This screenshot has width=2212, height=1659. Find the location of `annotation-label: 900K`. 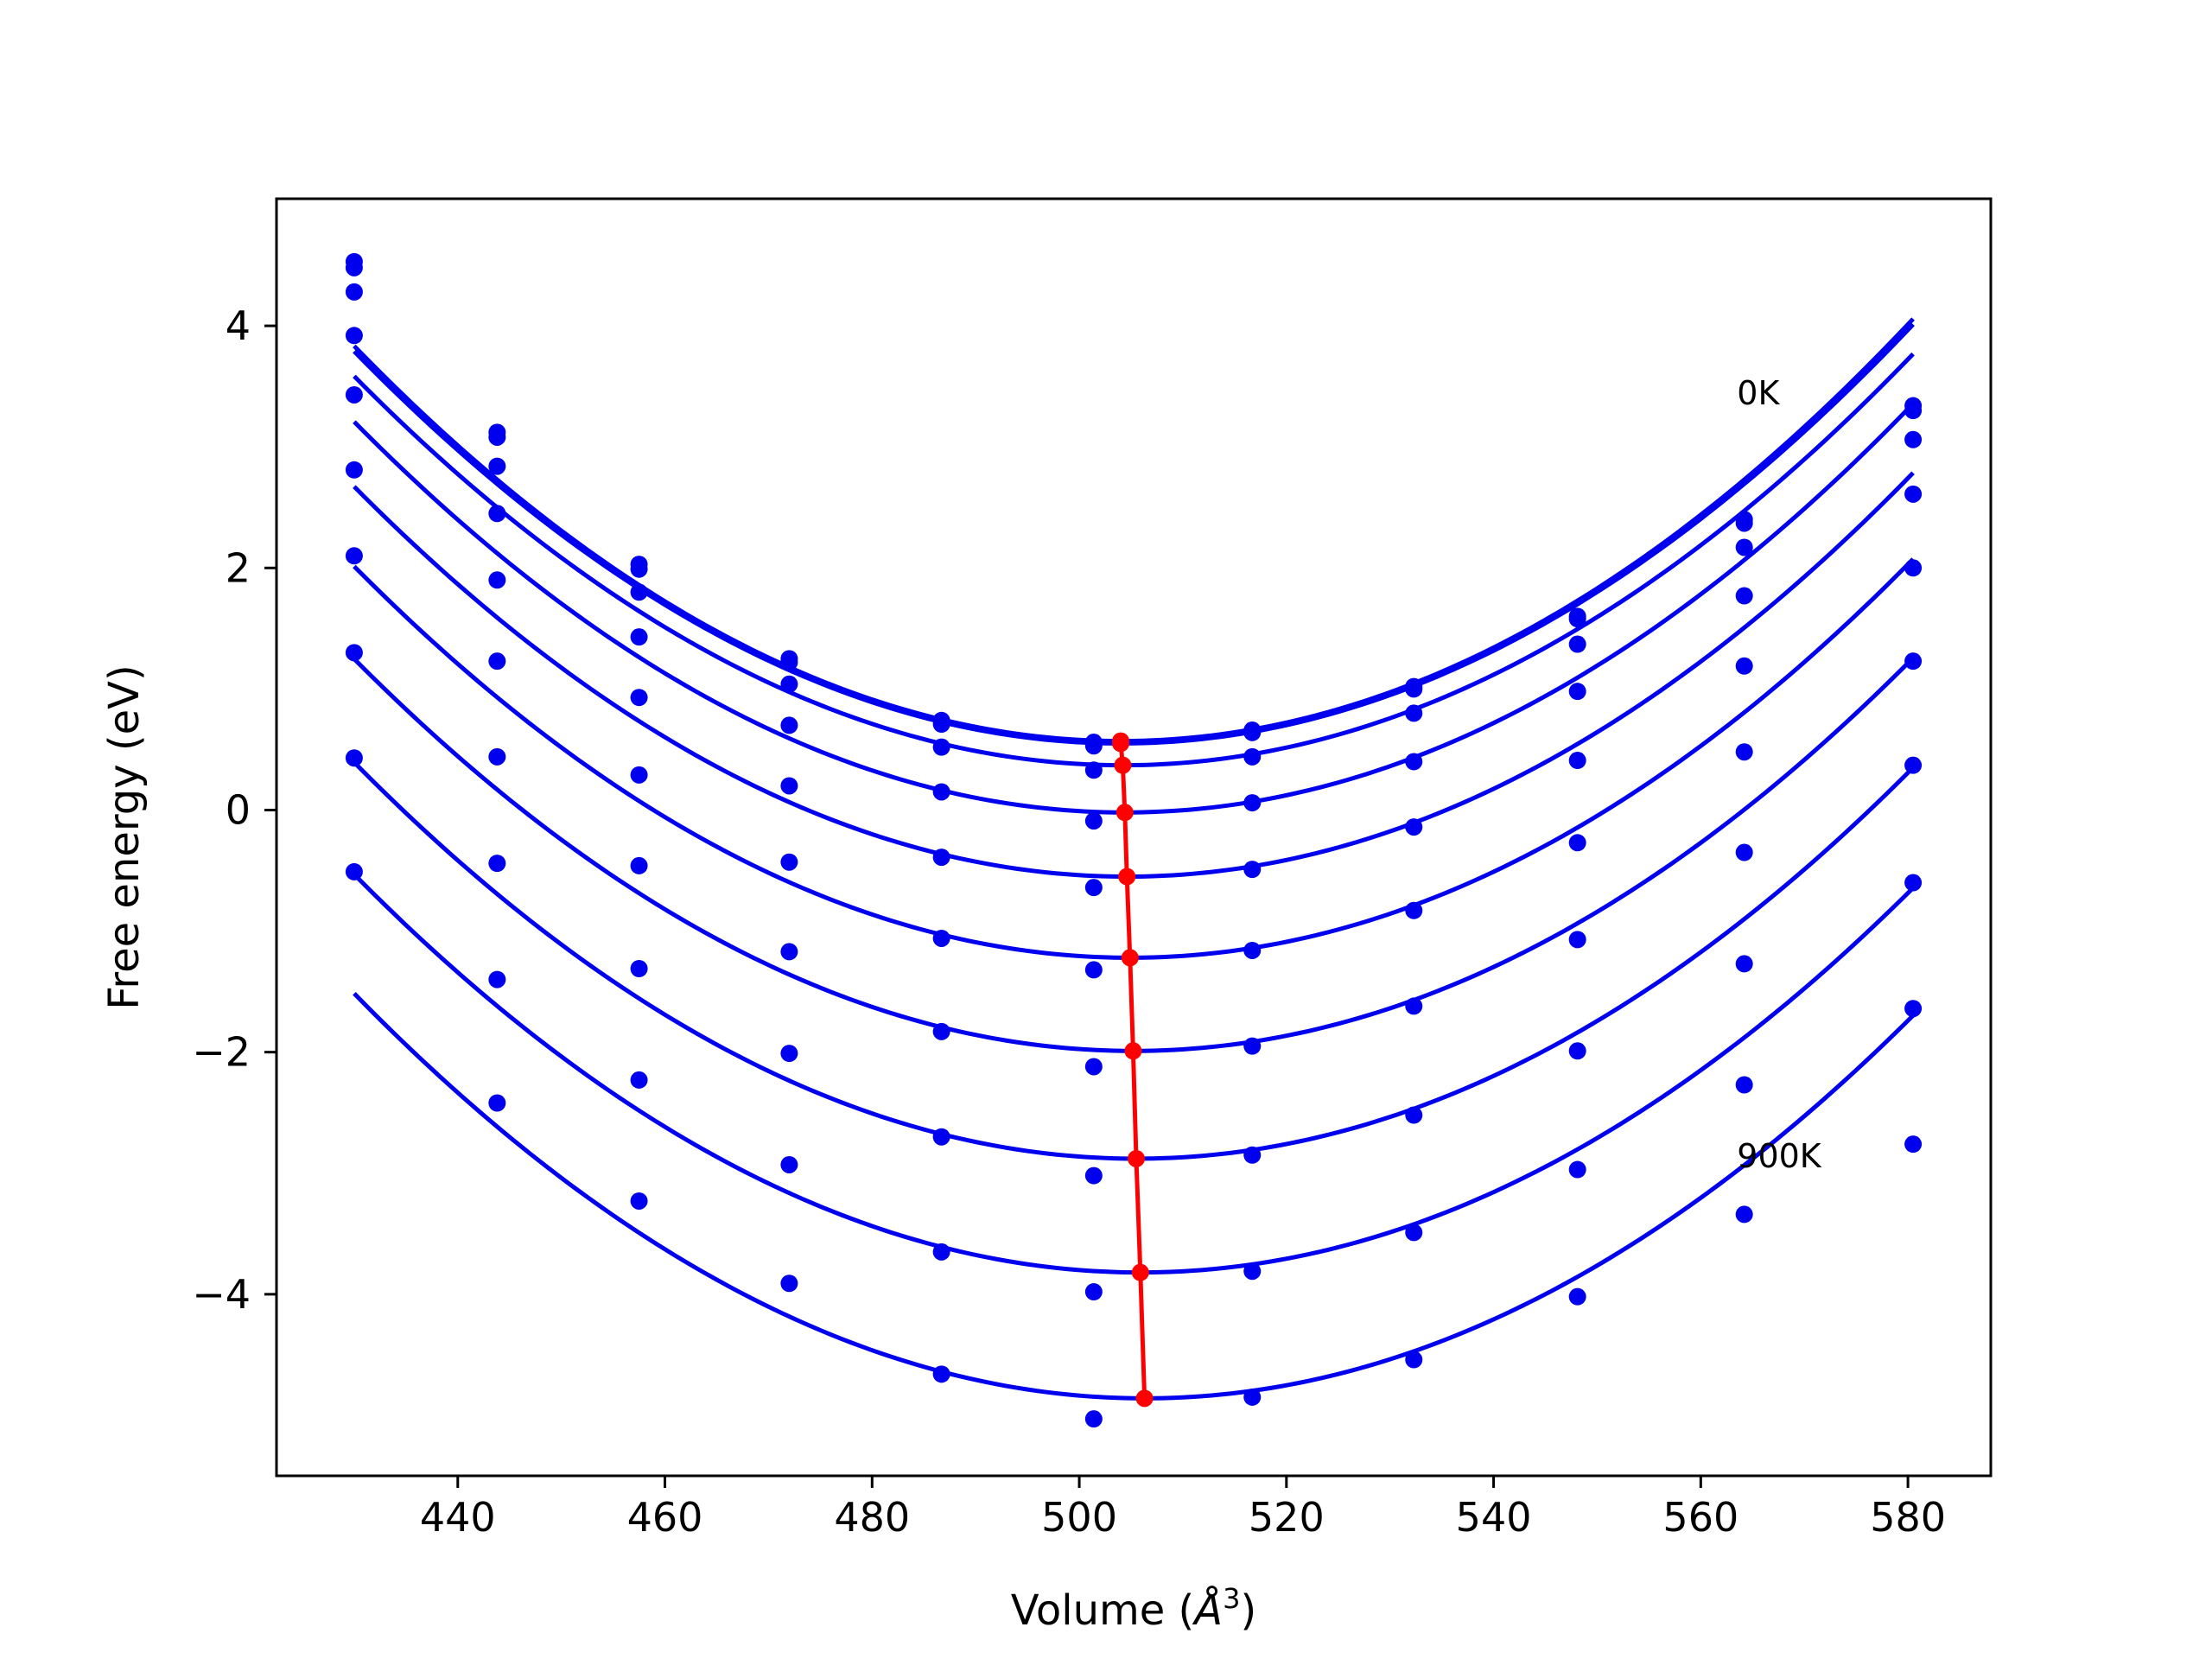

annotation-label: 900K is located at coordinates (1779, 1156).